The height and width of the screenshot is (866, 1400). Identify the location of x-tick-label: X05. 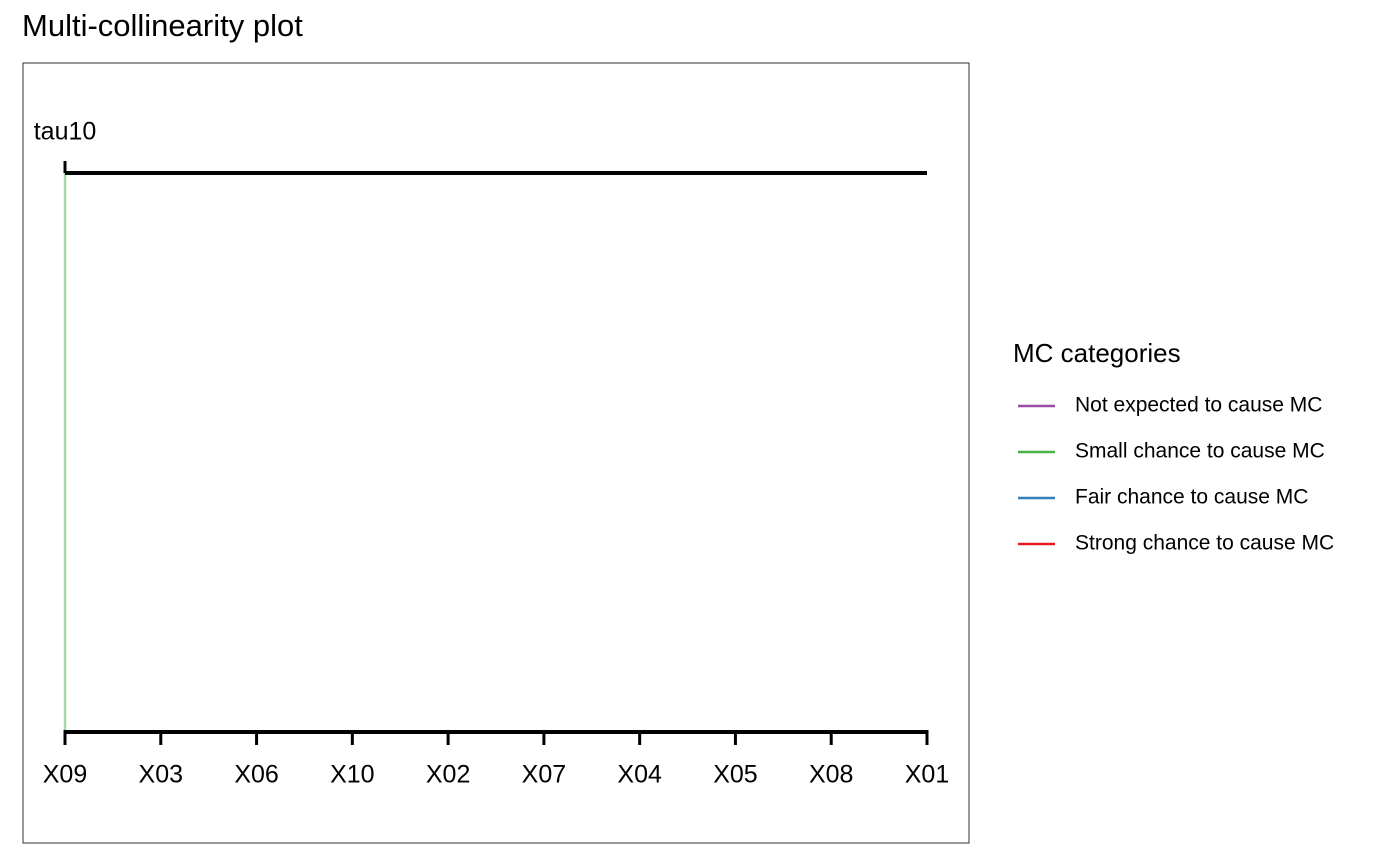
(735, 775).